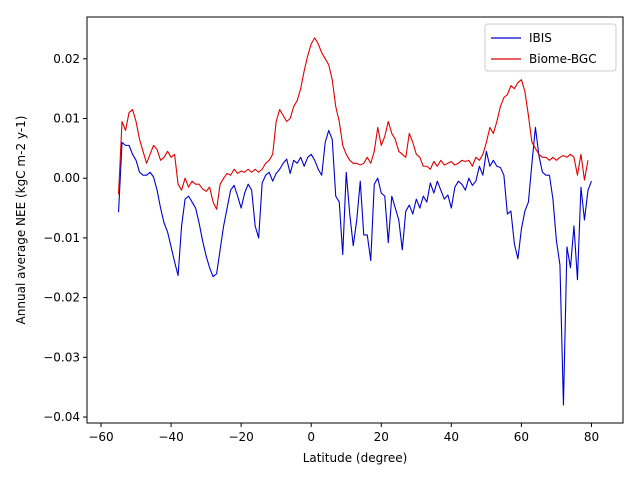  I want to click on x-tick-label: 60, so click(521, 437).